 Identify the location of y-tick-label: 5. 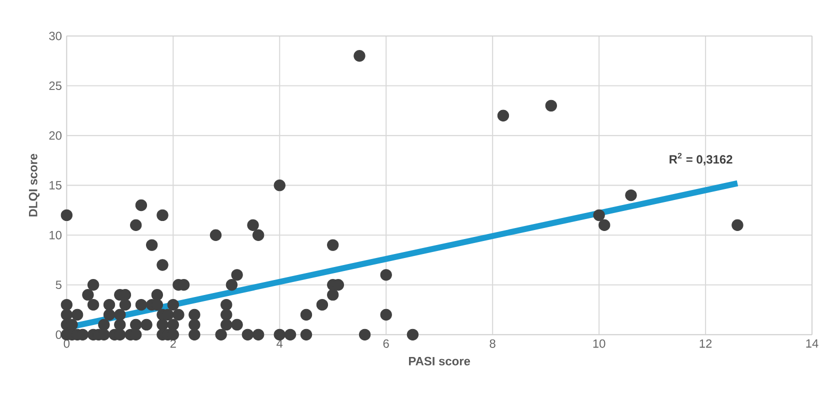
(59, 285).